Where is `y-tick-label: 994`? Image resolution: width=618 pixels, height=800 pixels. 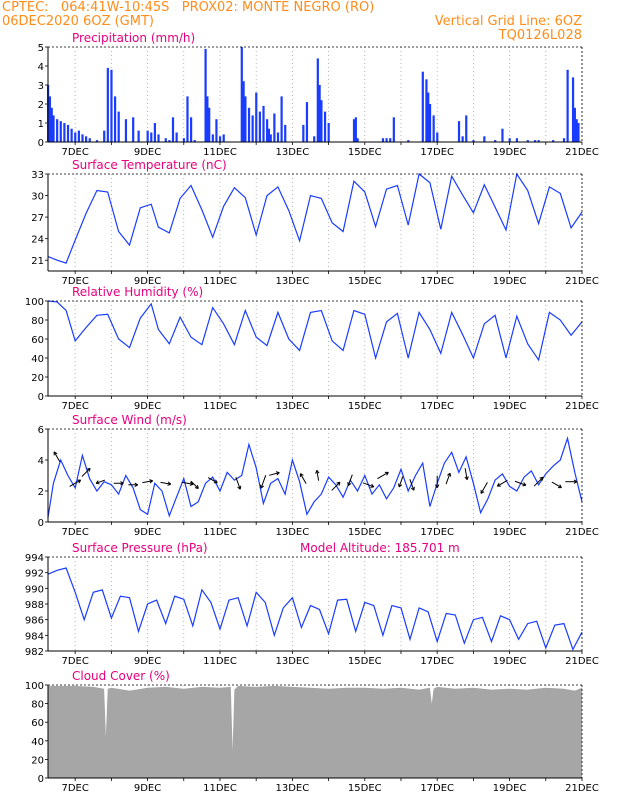
y-tick-label: 994 is located at coordinates (34, 558).